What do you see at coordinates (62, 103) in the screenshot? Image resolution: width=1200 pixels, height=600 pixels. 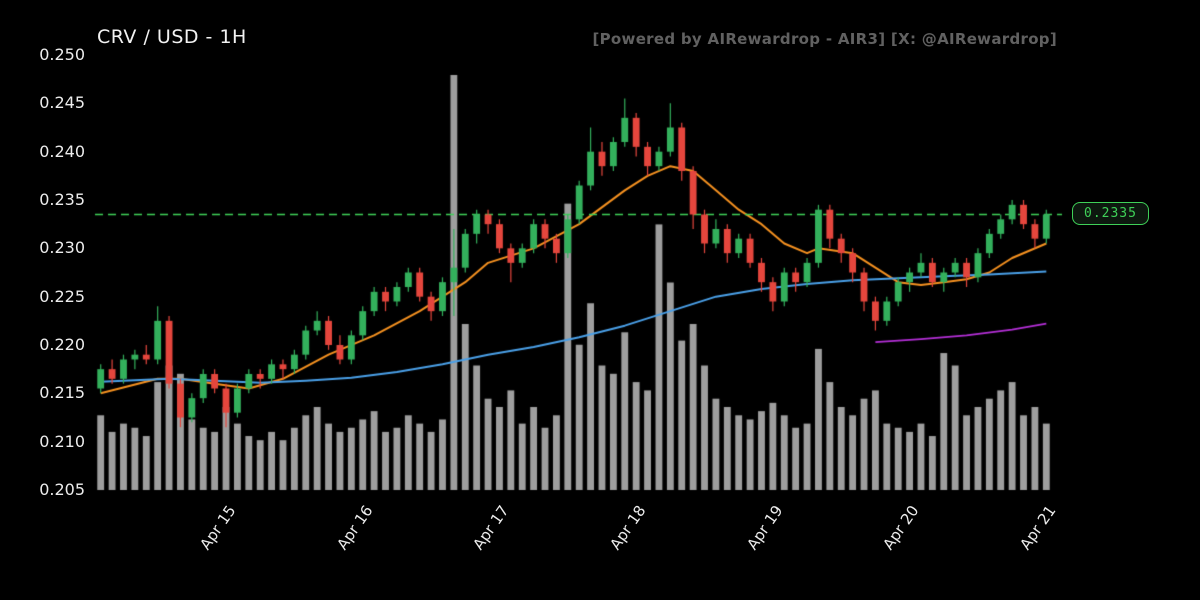 I see `y-axis-tick-label: 0.245` at bounding box center [62, 103].